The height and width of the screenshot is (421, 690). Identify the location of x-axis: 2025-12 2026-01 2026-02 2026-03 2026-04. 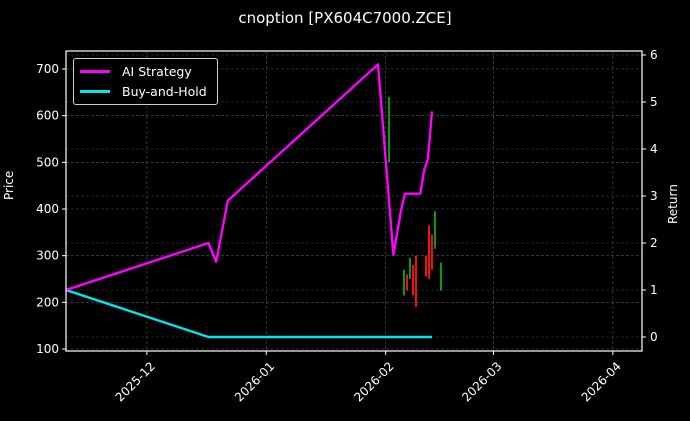
(368, 378).